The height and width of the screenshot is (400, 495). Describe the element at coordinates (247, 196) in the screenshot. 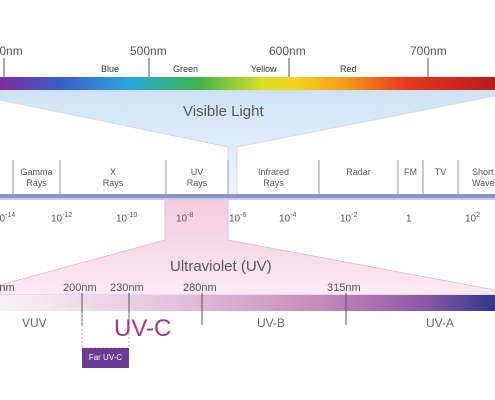

I see `em-spectrum-bar` at that location.